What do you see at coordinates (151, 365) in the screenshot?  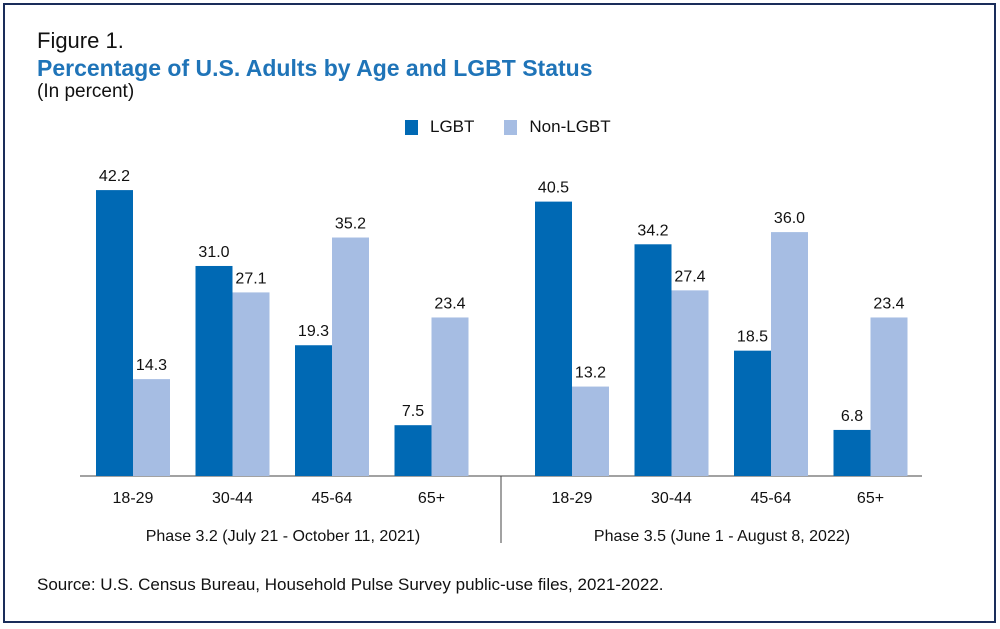 I see `bar-value-label: 14.3` at bounding box center [151, 365].